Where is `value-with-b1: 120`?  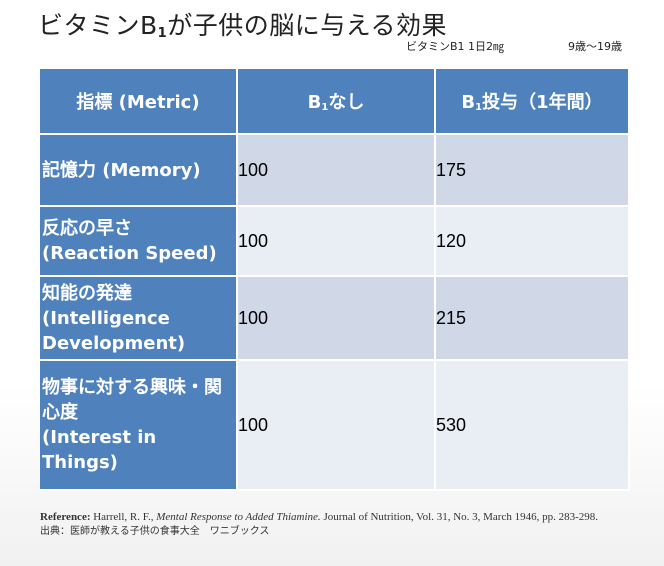 value-with-b1: 120 is located at coordinates (533, 242).